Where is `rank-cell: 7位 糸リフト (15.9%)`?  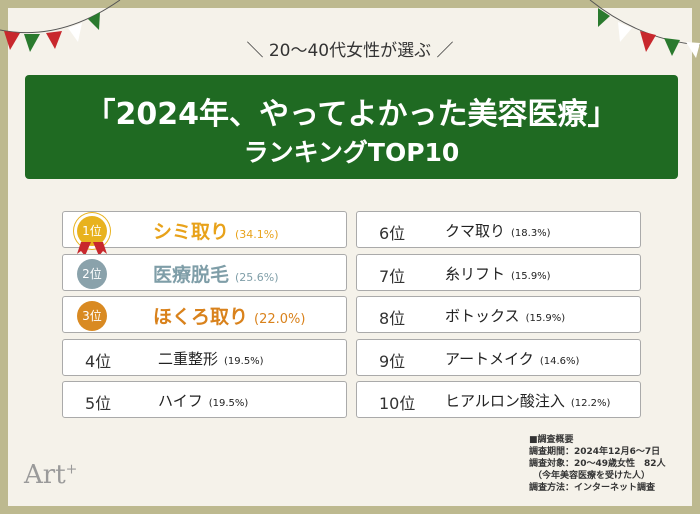 rank-cell: 7位 糸リフト (15.9%) is located at coordinates (498, 272).